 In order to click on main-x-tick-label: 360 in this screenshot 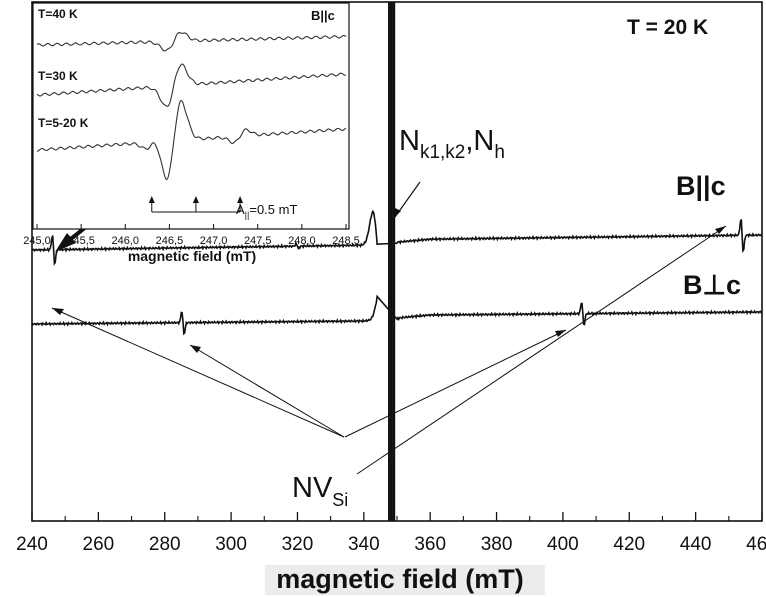, I will do `click(430, 544)`.